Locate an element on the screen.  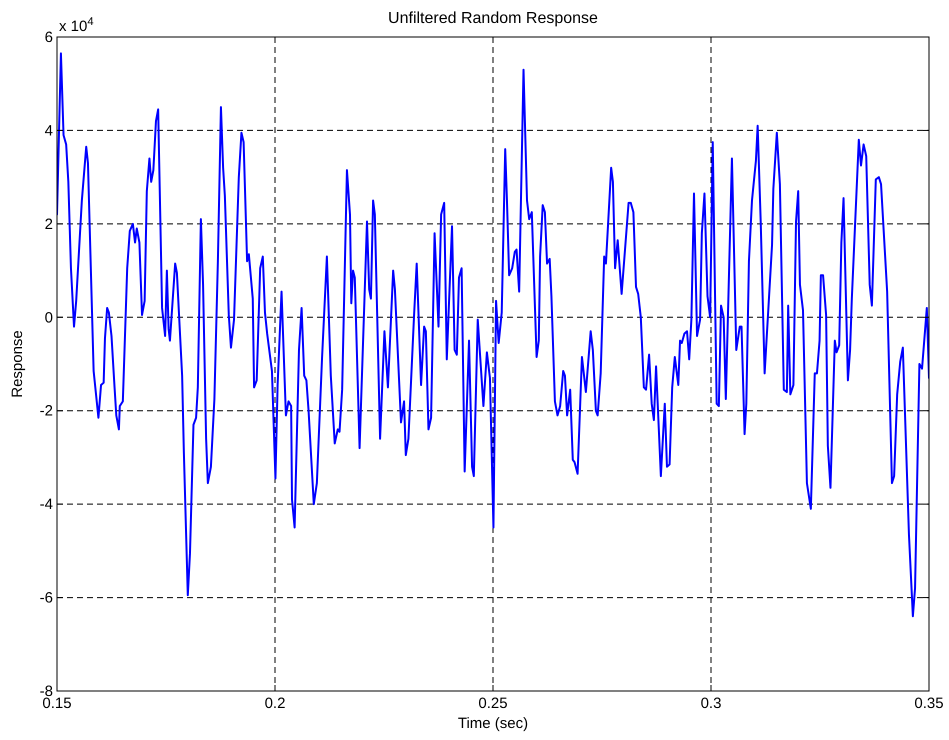
x-axis-title: Time (sec) is located at coordinates (493, 723).